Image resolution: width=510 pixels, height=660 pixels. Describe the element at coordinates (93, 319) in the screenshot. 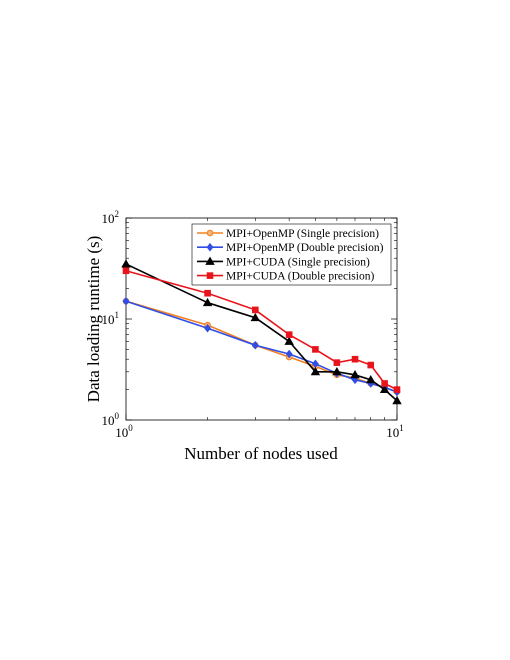

I see `y-axis-label: Data loading runtime (s)` at that location.